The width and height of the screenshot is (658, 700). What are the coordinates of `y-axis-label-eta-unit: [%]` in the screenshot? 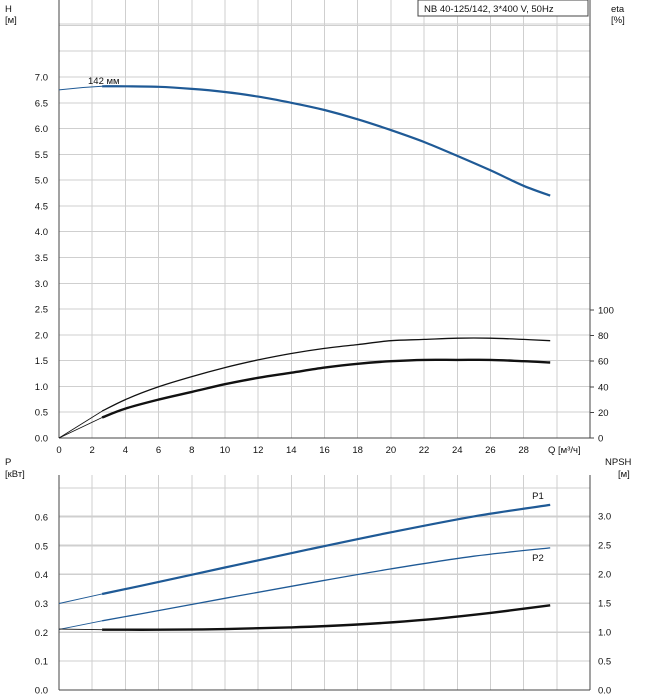 It's located at (618, 20).